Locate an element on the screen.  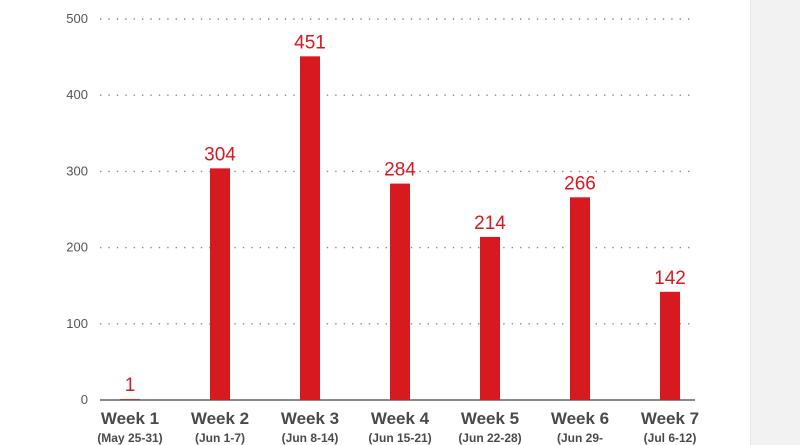
x-tick-label: Week 6 is located at coordinates (580, 418).